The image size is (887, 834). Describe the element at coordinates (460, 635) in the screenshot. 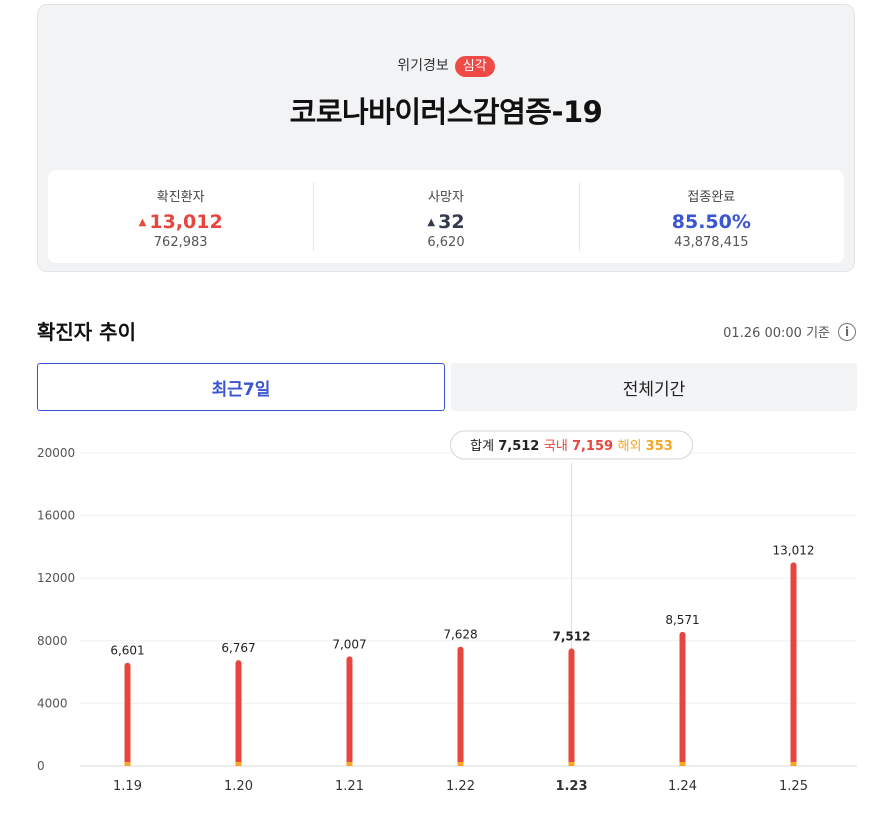

I see `data-label: 7,628` at that location.